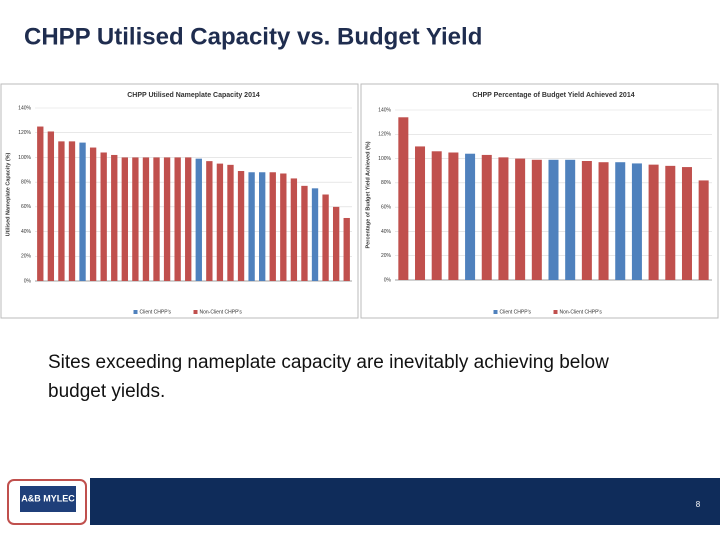 This screenshot has height=540, width=720. Describe the element at coordinates (405, 501) in the screenshot. I see `footer-bar` at that location.